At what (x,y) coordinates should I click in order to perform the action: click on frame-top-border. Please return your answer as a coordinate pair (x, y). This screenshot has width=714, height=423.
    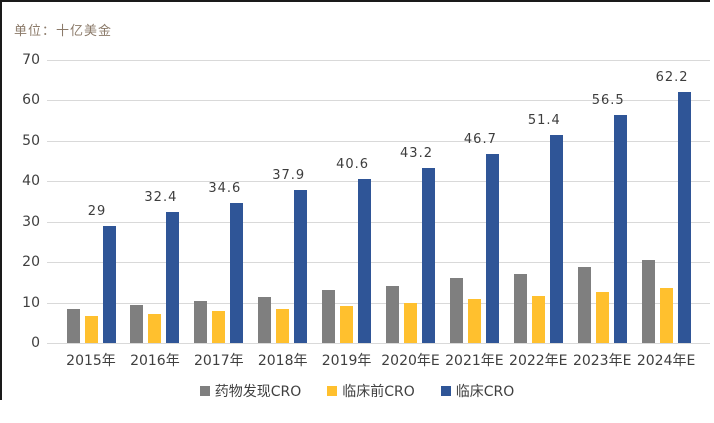
    Looking at the image, I should click on (355, 1).